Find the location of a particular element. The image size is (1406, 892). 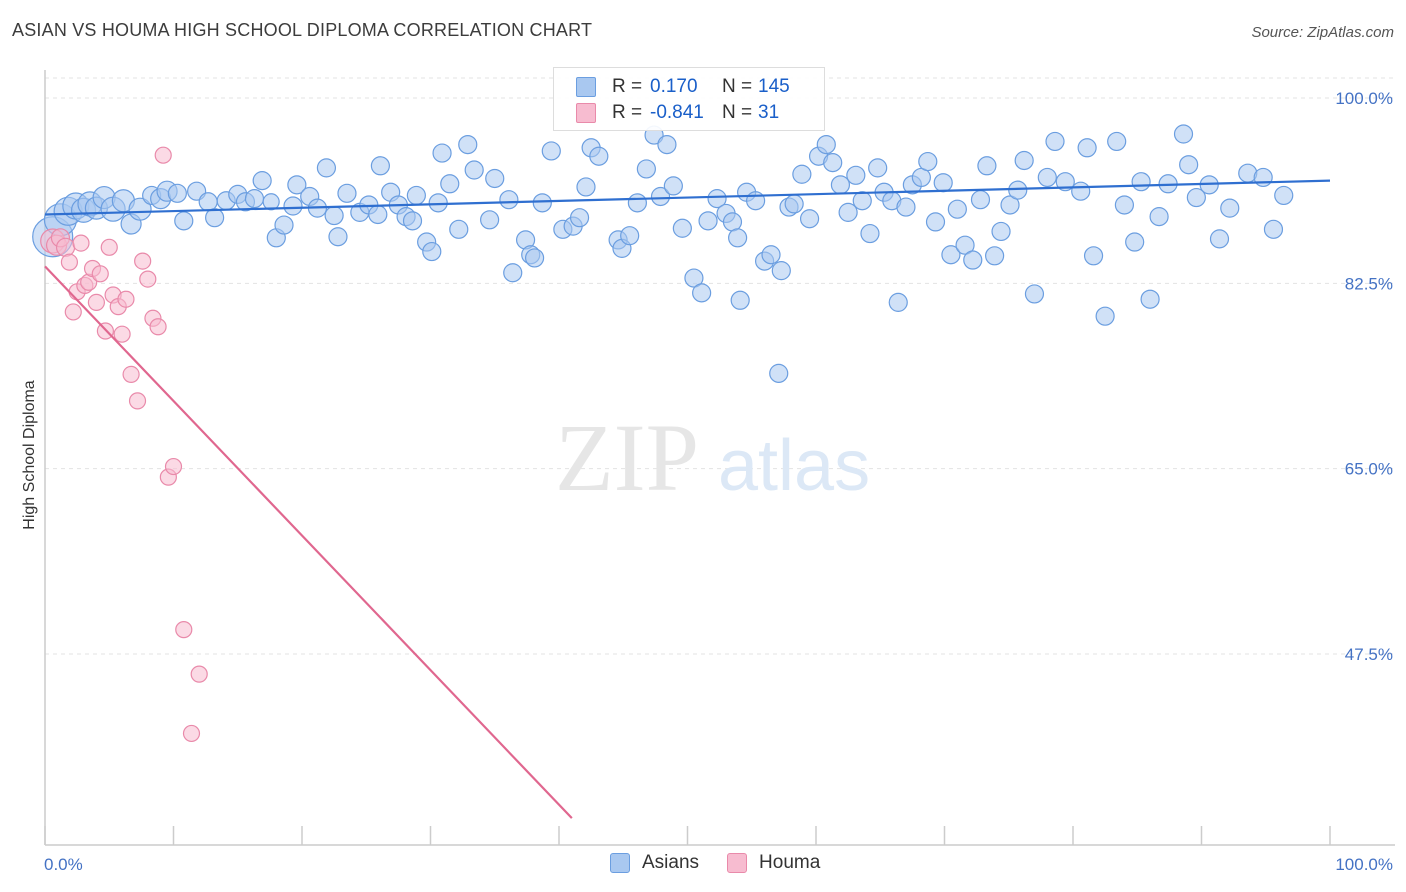

watermark: ZIP atlas is located at coordinates (712, 457).